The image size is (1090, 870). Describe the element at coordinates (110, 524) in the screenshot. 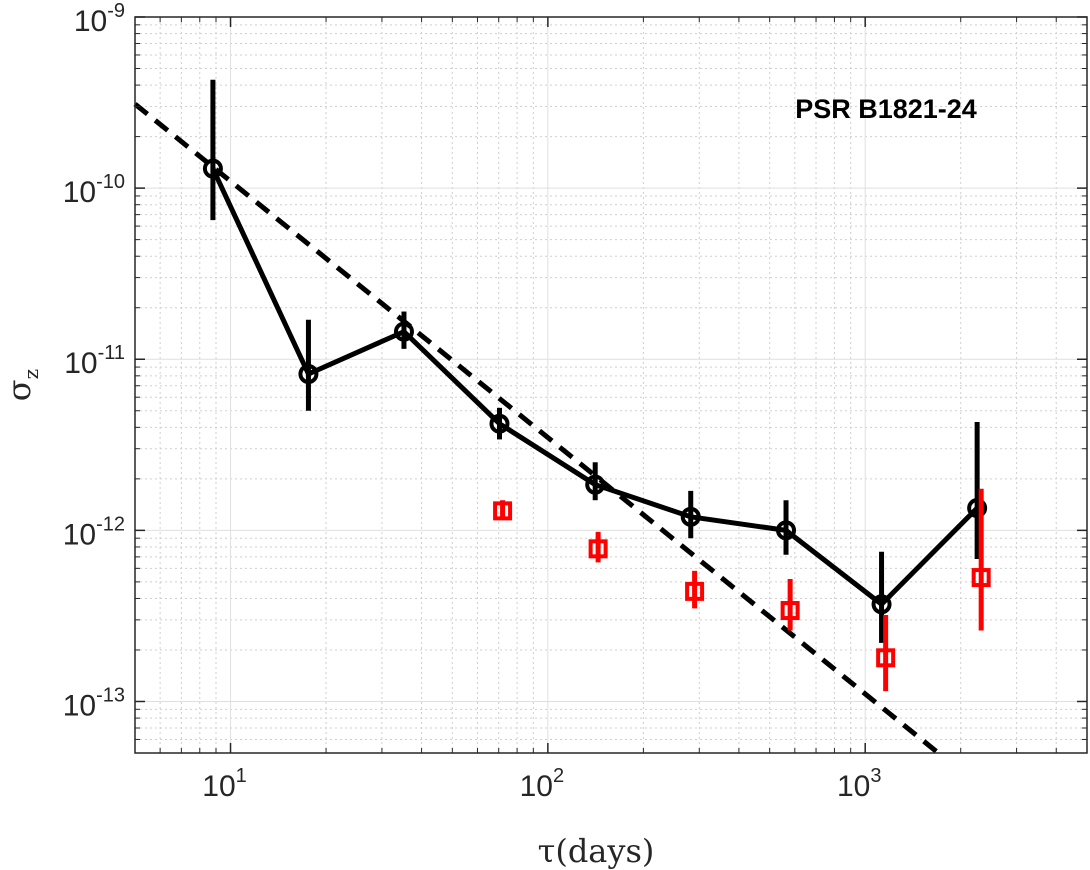

I see `y-tick-label-exponent: -12` at that location.